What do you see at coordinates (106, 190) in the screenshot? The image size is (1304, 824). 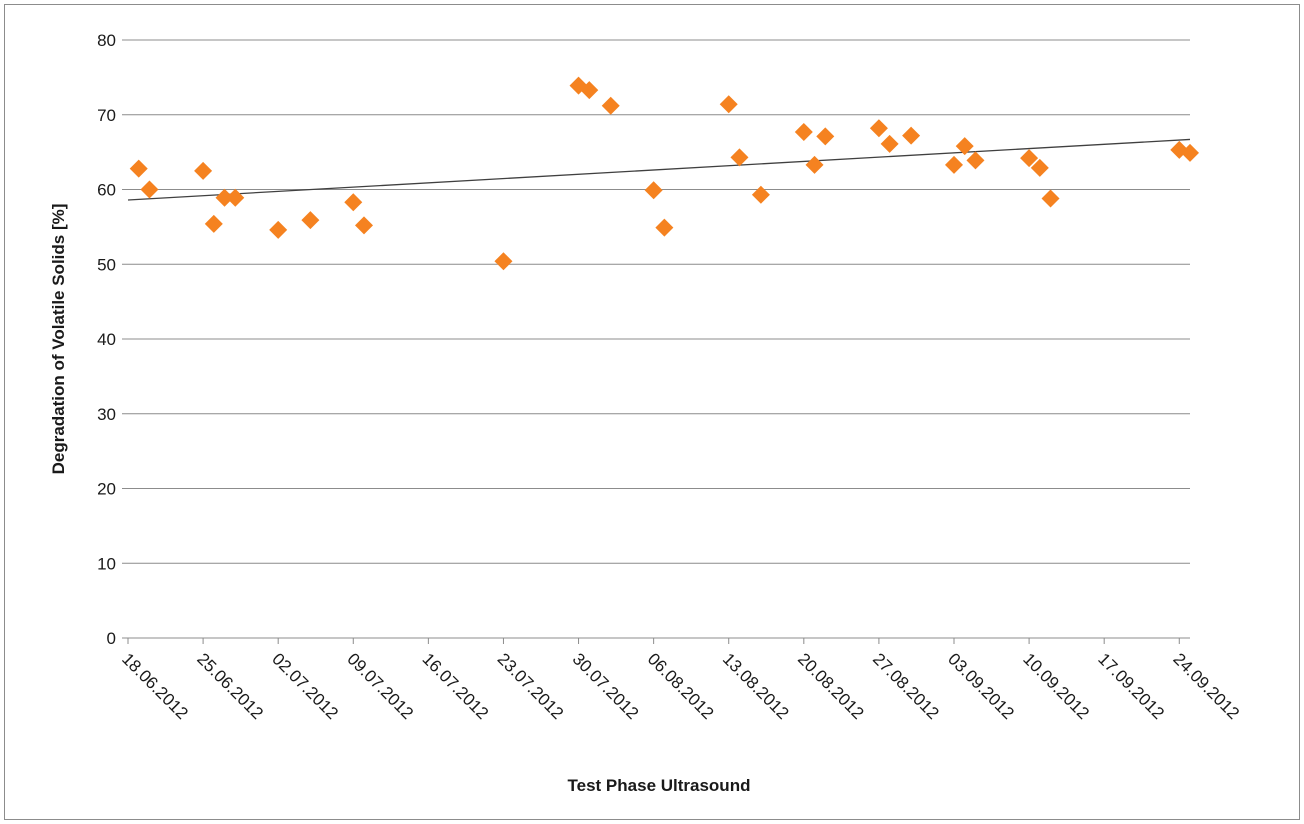 I see `y-tick-label: 60` at bounding box center [106, 190].